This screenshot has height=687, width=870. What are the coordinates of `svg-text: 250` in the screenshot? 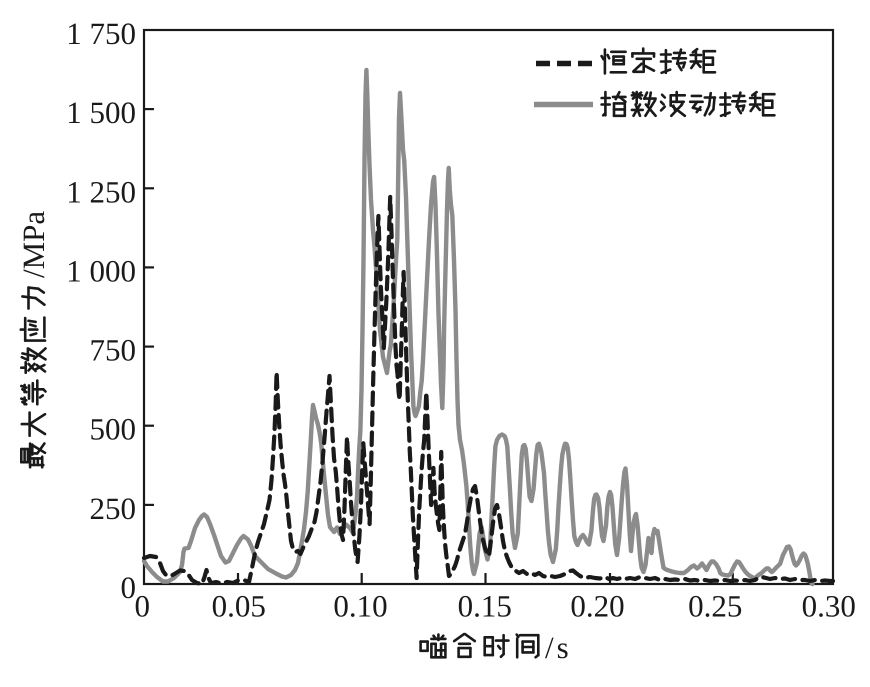 It's located at (113, 508).